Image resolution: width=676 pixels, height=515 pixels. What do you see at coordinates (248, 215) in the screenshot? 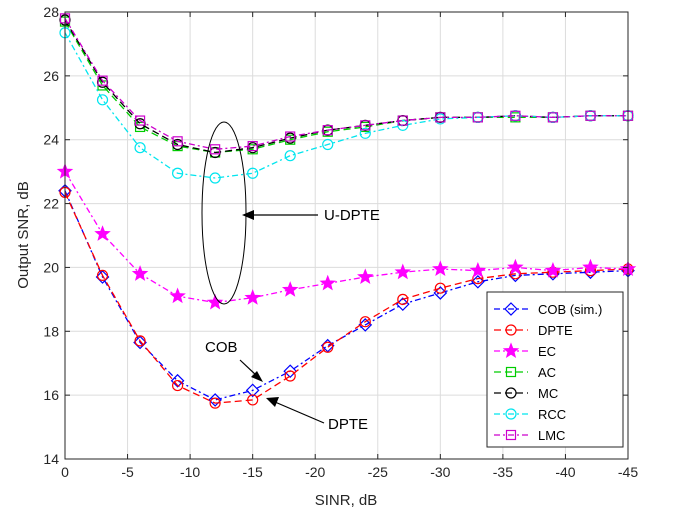
I see `u-dpte-arrowhead` at bounding box center [248, 215].